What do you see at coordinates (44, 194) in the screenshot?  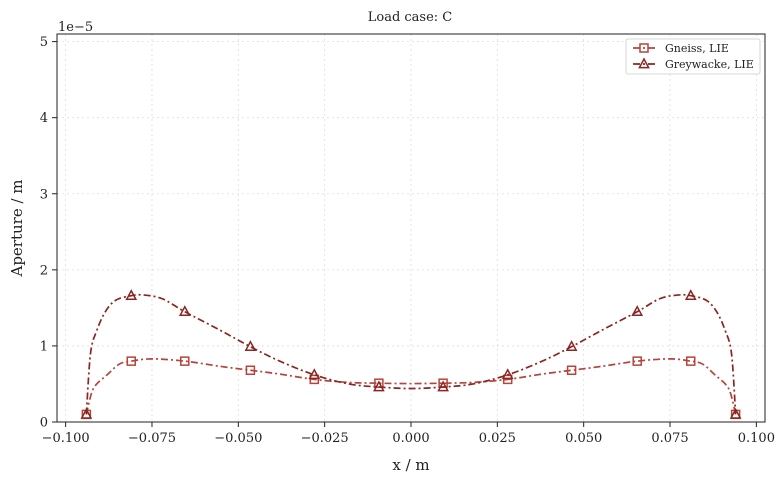 I see `y-tick-label: 3` at bounding box center [44, 194].